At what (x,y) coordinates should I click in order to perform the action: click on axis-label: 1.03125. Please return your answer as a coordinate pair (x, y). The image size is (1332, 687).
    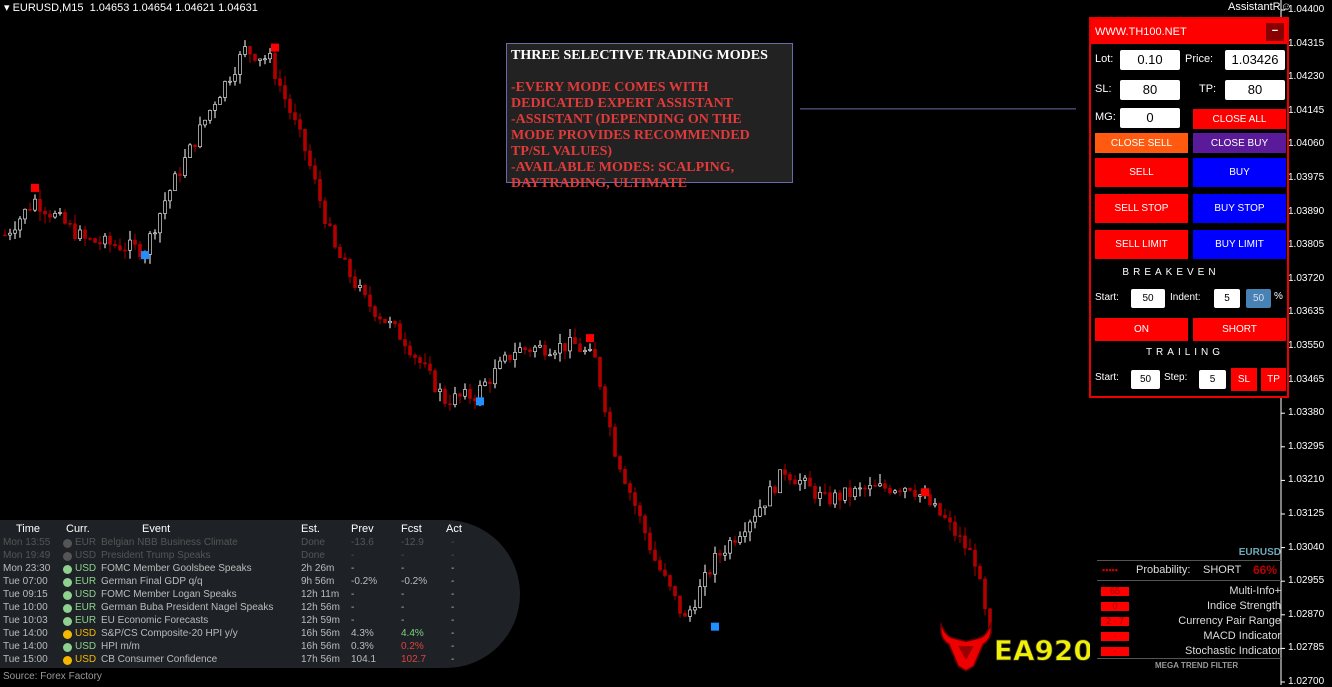
    Looking at the image, I should click on (1306, 513).